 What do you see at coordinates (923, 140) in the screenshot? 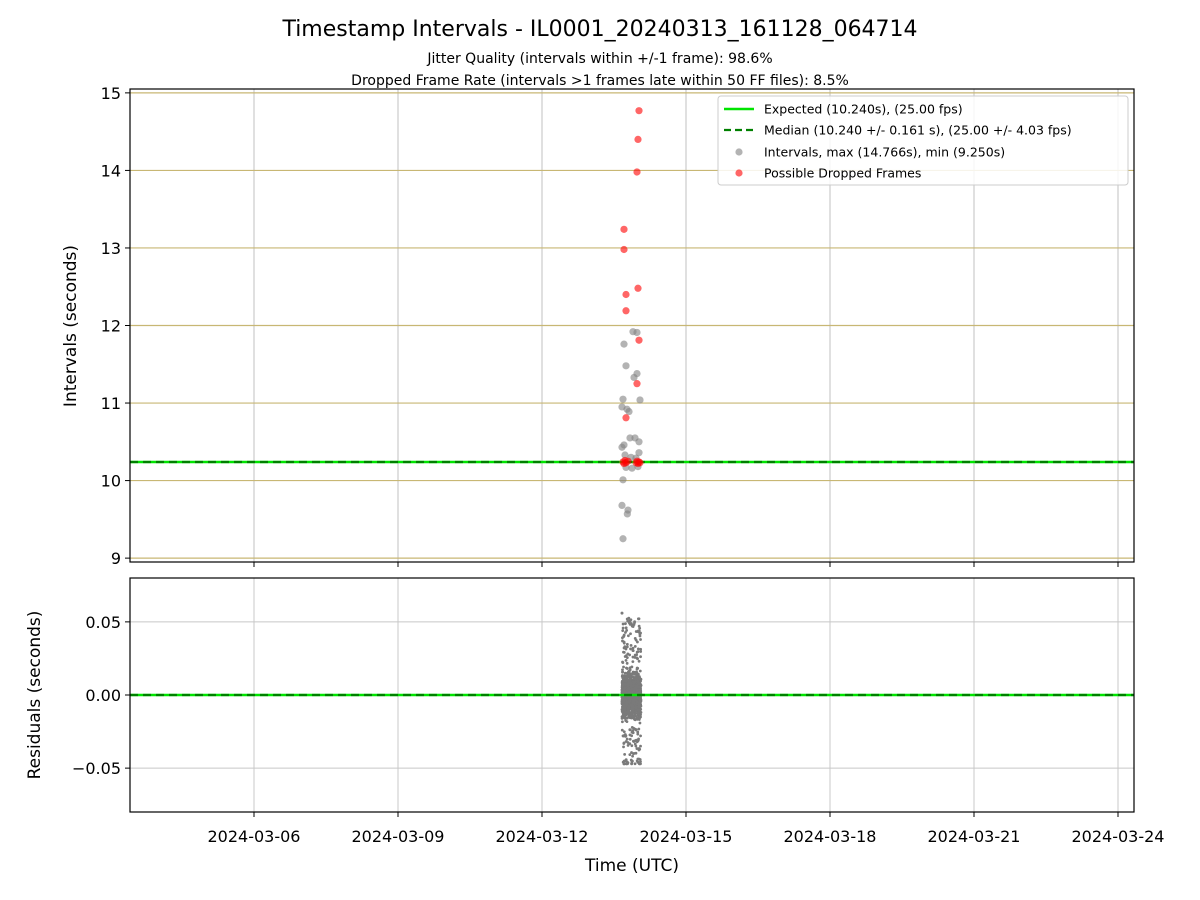
I see `legend-box` at bounding box center [923, 140].